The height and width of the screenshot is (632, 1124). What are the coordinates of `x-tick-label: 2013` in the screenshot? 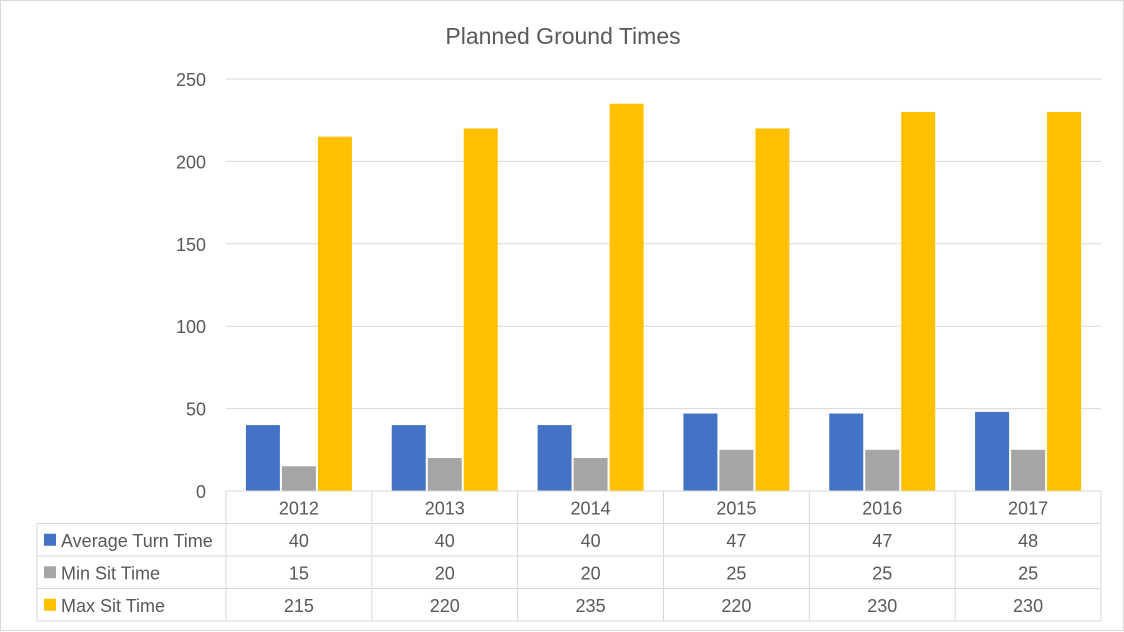 It's located at (445, 508).